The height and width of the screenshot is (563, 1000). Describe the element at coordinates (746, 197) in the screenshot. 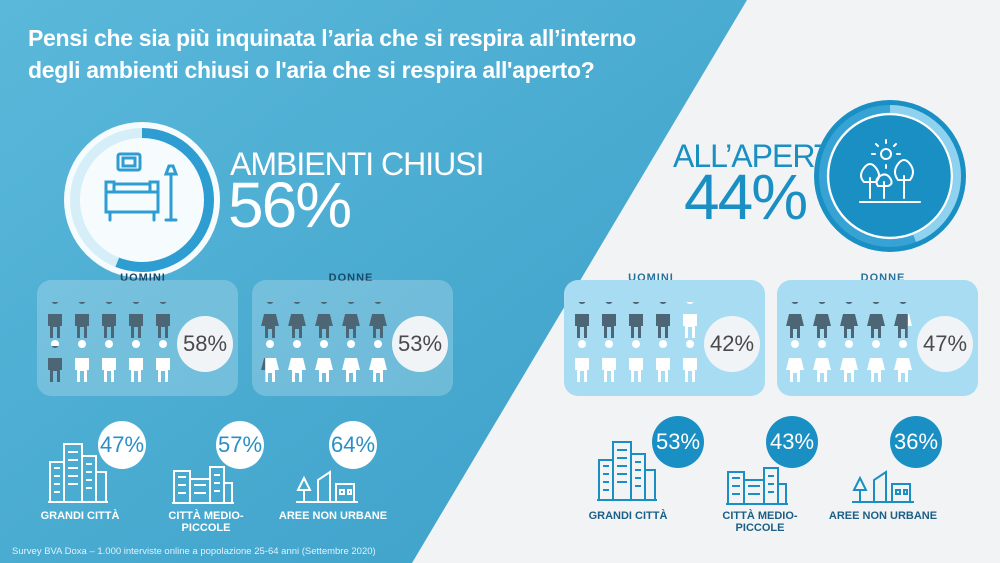

I see `all-aperto-value: 44%` at that location.